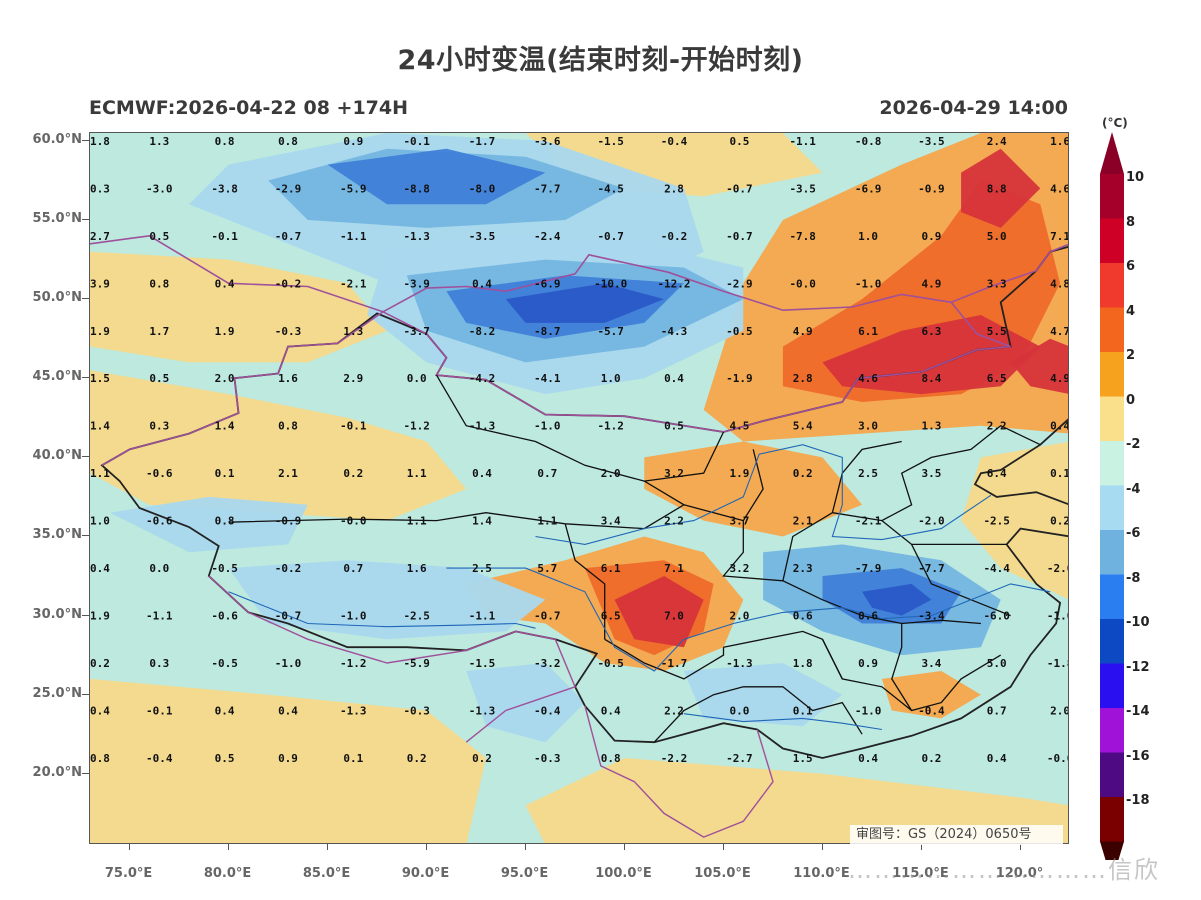 This screenshot has height=900, width=1201. What do you see at coordinates (353, 521) in the screenshot?
I see `grid-value: -0.0` at bounding box center [353, 521].